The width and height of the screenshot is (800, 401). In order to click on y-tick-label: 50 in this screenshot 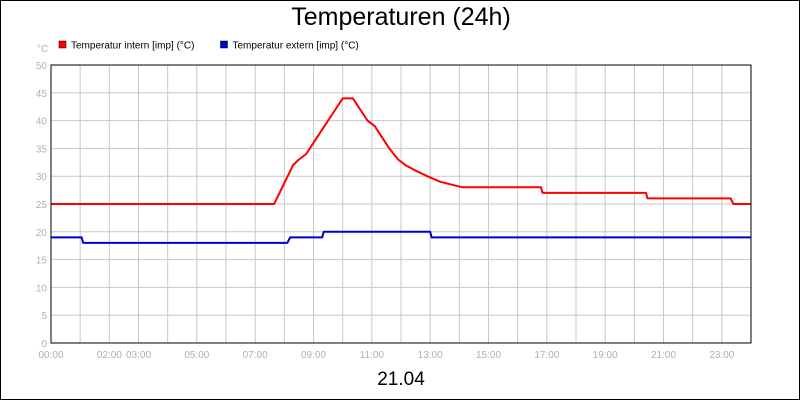, I will do `click(42, 66)`.